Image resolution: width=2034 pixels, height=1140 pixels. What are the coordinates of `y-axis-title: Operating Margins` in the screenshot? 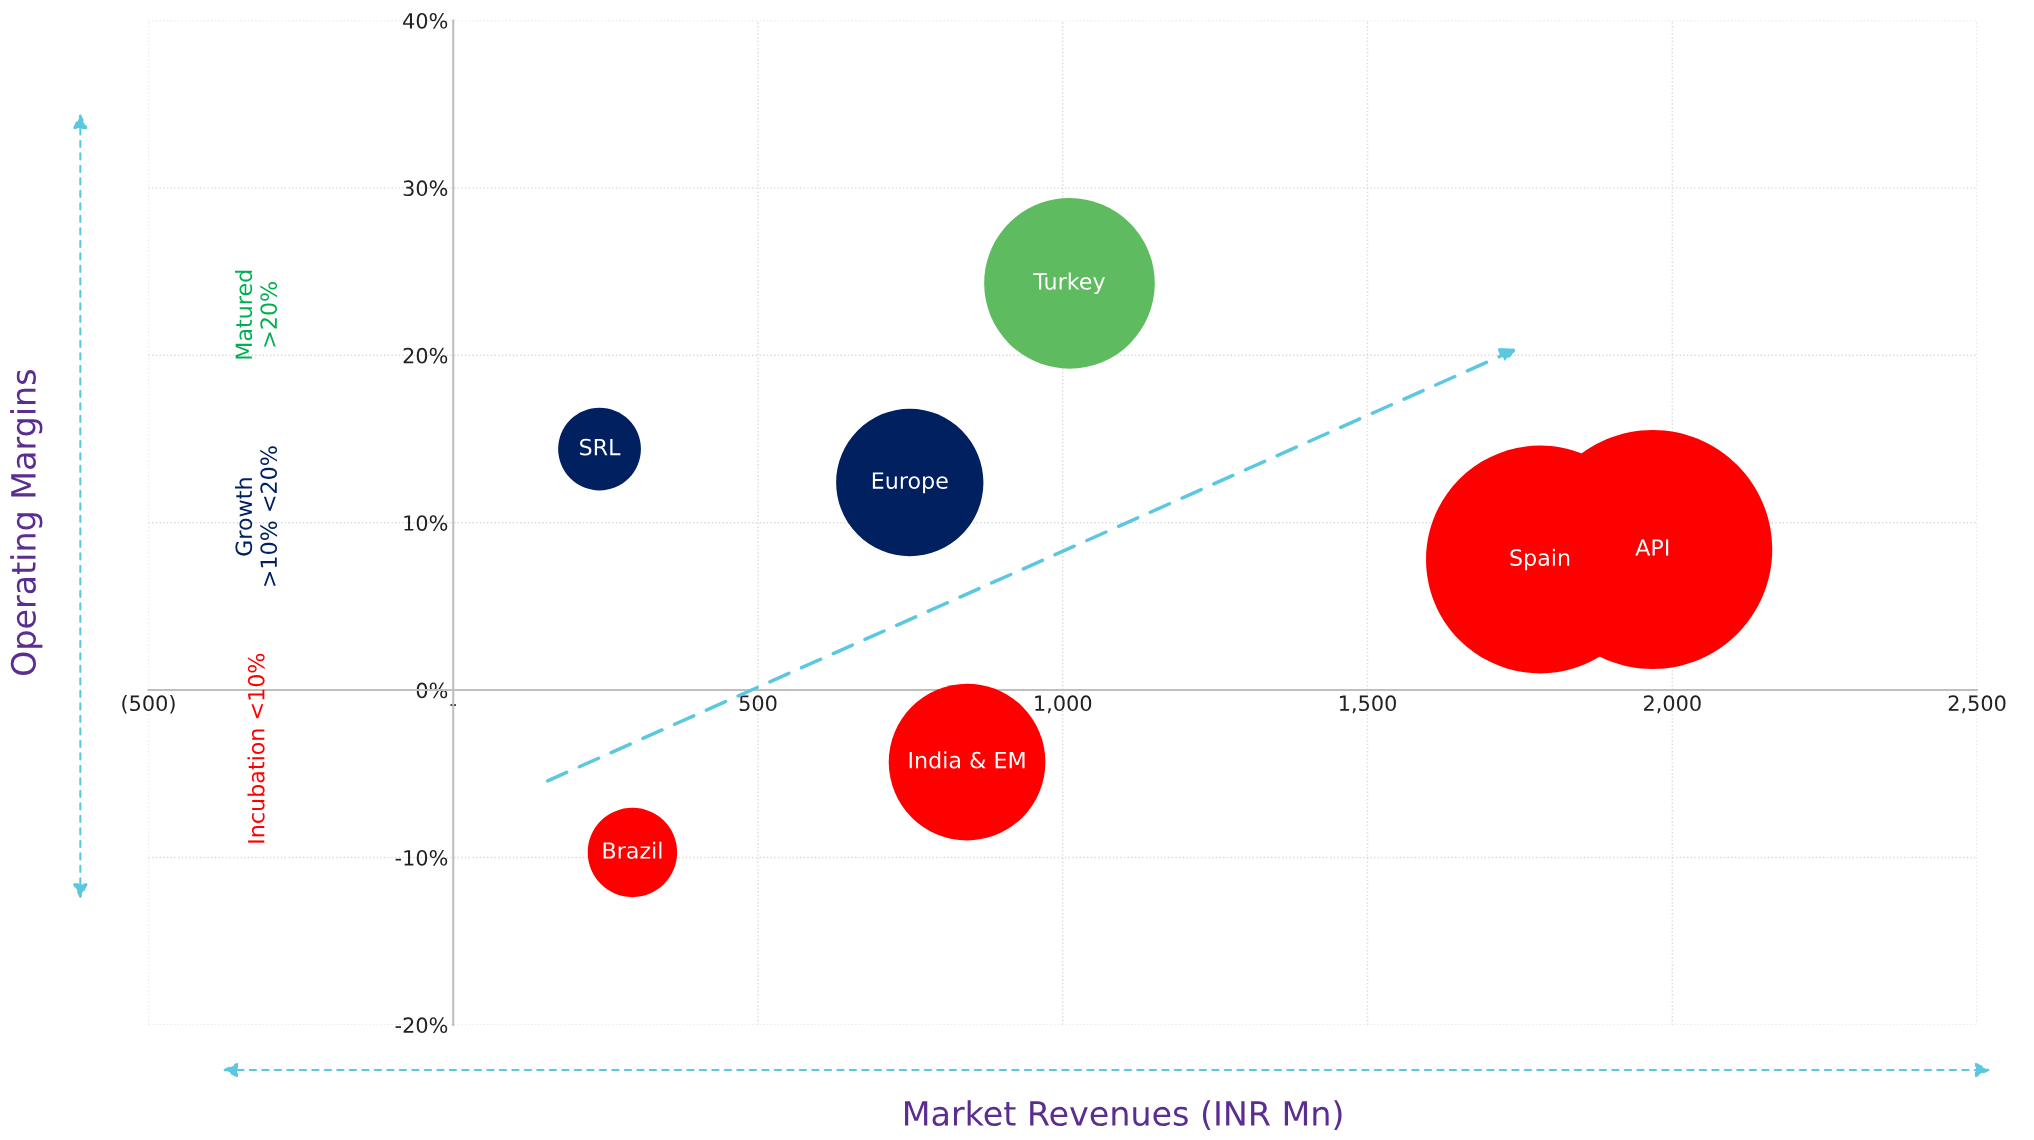 It's located at (26, 523).